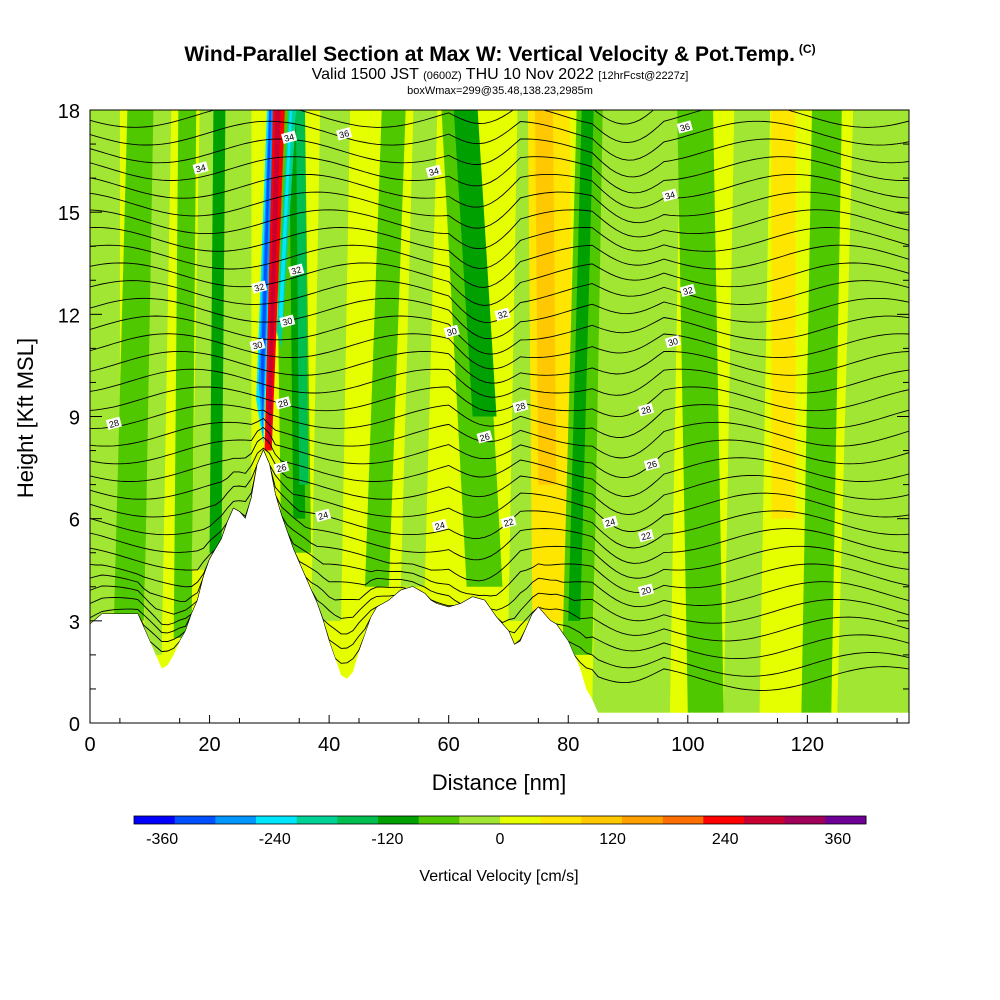  Describe the element at coordinates (646, 591) in the screenshot. I see `contour-label-text: 20` at that location.